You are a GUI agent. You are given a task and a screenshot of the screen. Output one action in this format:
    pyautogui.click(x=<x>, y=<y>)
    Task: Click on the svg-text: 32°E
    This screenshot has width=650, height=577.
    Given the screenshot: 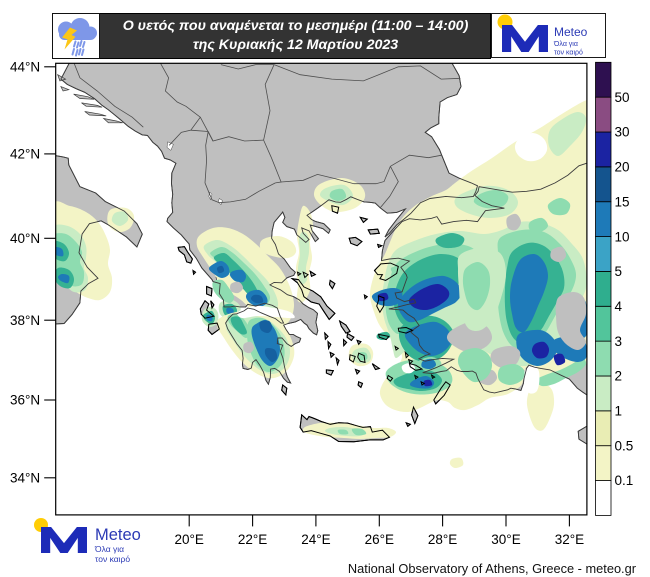 What is the action you would take?
    pyautogui.click(x=569, y=539)
    